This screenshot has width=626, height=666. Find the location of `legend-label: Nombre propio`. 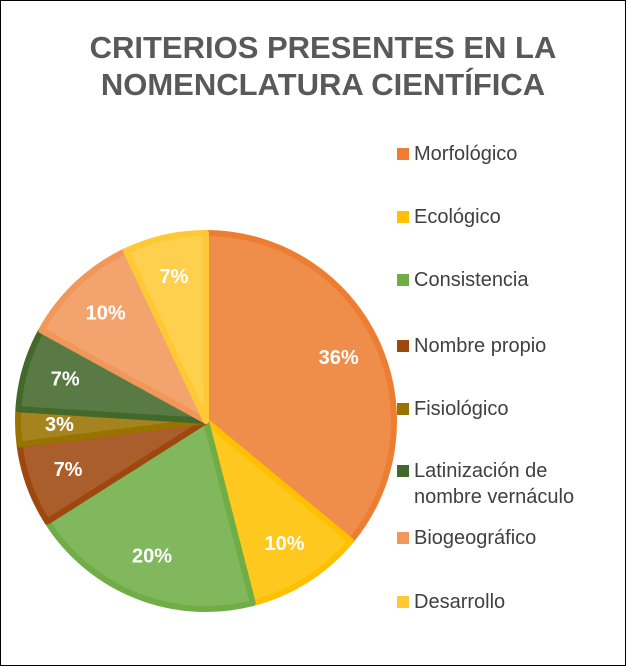

legend-label: Nombre propio is located at coordinates (480, 346).